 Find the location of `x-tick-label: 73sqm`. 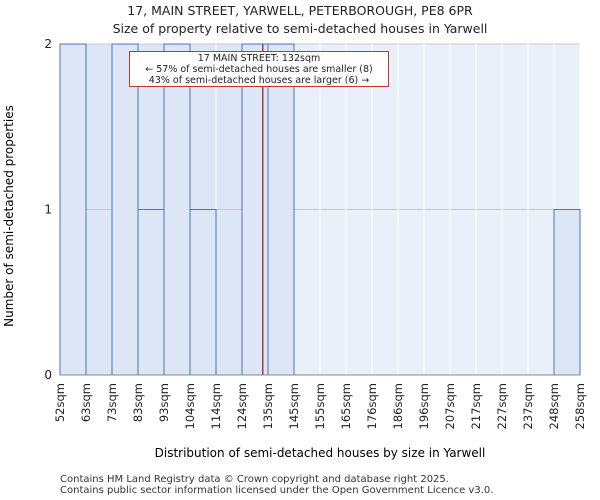

x-tick-label: 73sqm is located at coordinates (112, 402).